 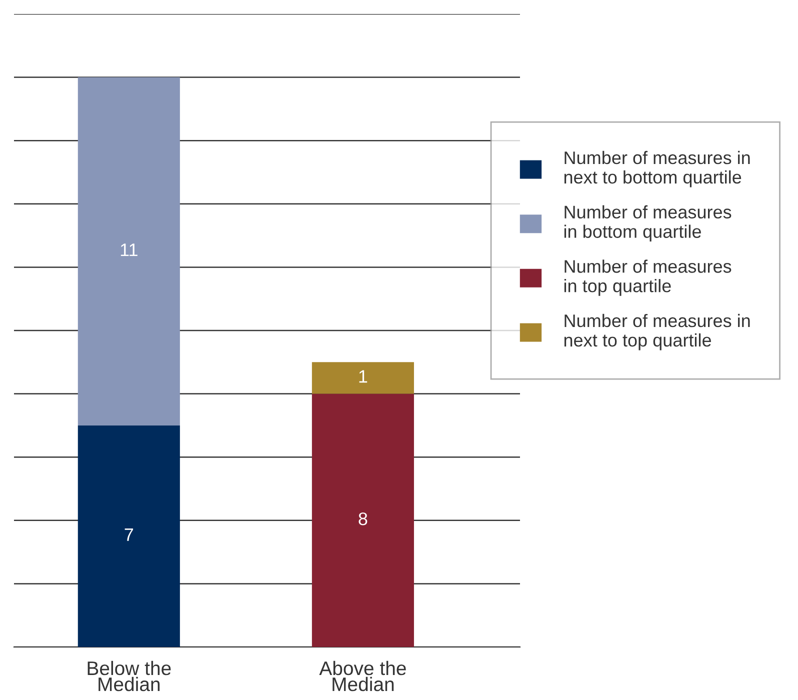 What do you see at coordinates (129, 534) in the screenshot?
I see `data-label: 7` at bounding box center [129, 534].